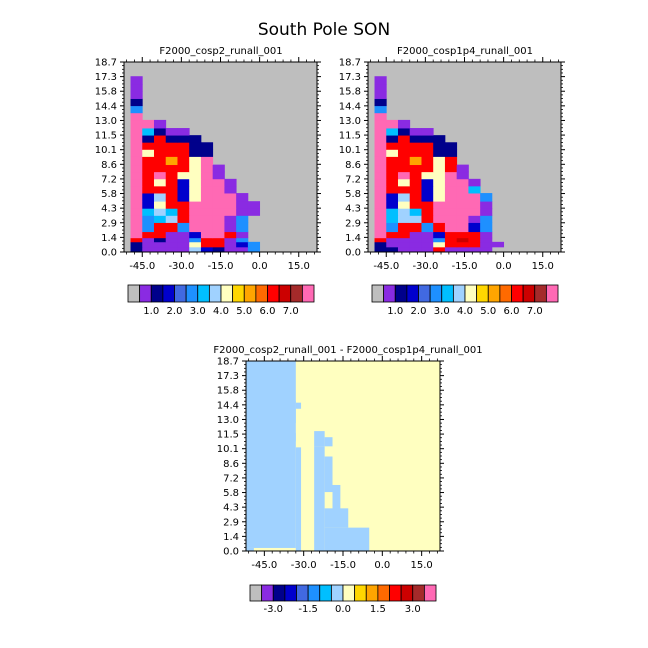 The image size is (648, 648). Describe the element at coordinates (353, 223) in the screenshot. I see `y-tick-label: 2.9` at that location.